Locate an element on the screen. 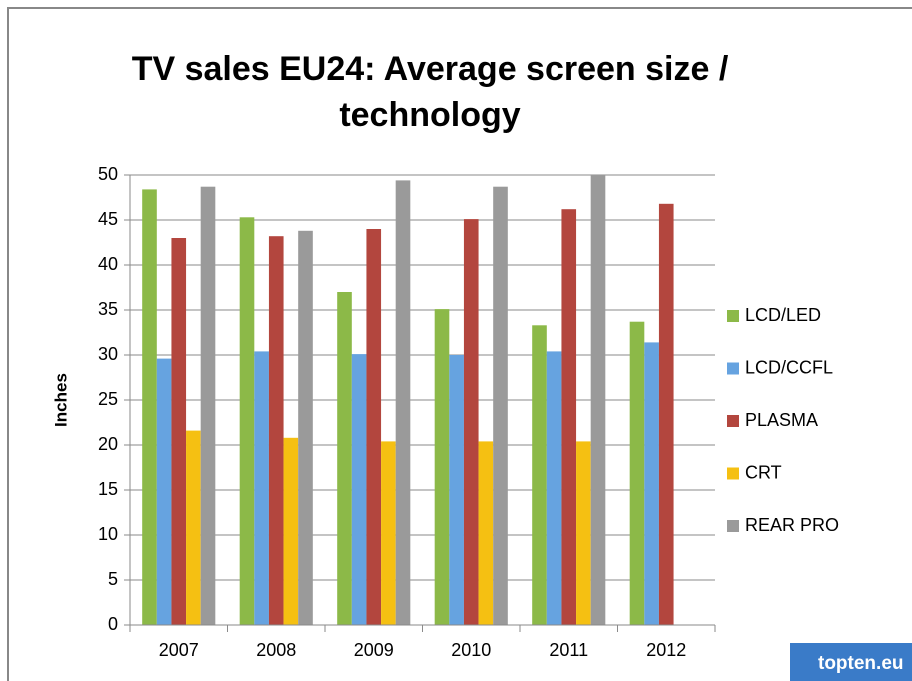  logo-box is located at coordinates (851, 662).